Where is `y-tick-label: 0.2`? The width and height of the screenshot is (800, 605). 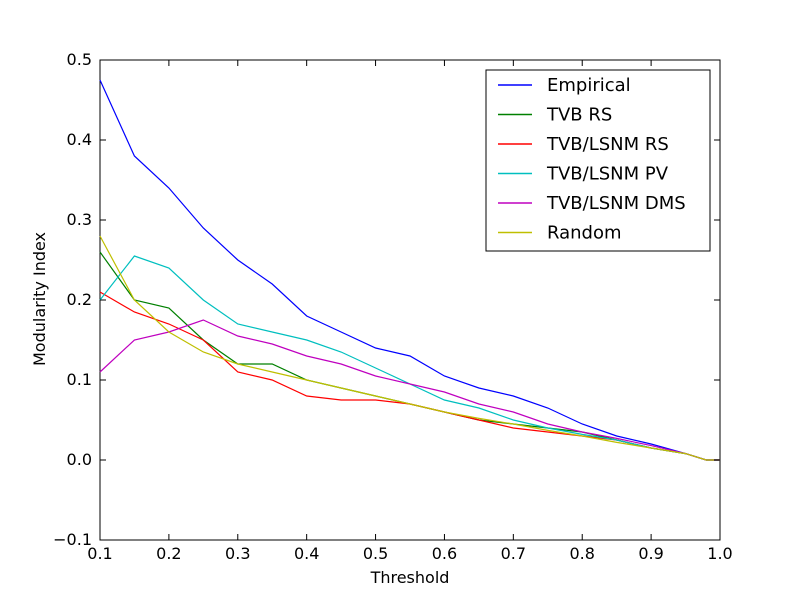 y-tick-label: 0.2 is located at coordinates (79, 299).